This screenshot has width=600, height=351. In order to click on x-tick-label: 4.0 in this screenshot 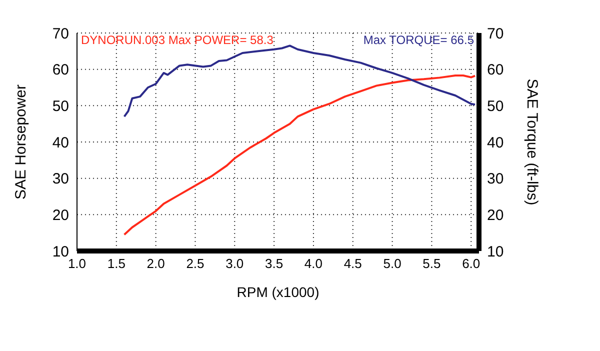, I will do `click(313, 264)`.